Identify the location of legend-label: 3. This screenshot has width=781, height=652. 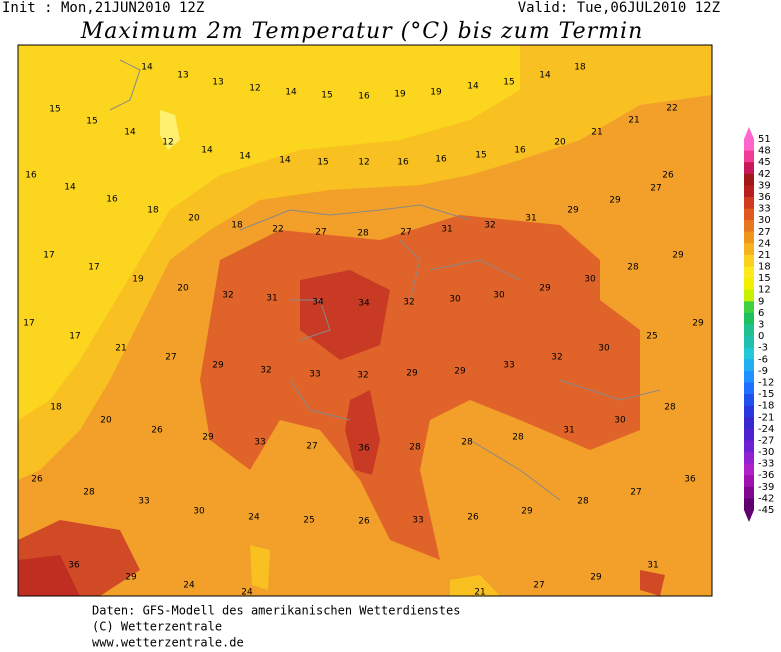
(761, 325).